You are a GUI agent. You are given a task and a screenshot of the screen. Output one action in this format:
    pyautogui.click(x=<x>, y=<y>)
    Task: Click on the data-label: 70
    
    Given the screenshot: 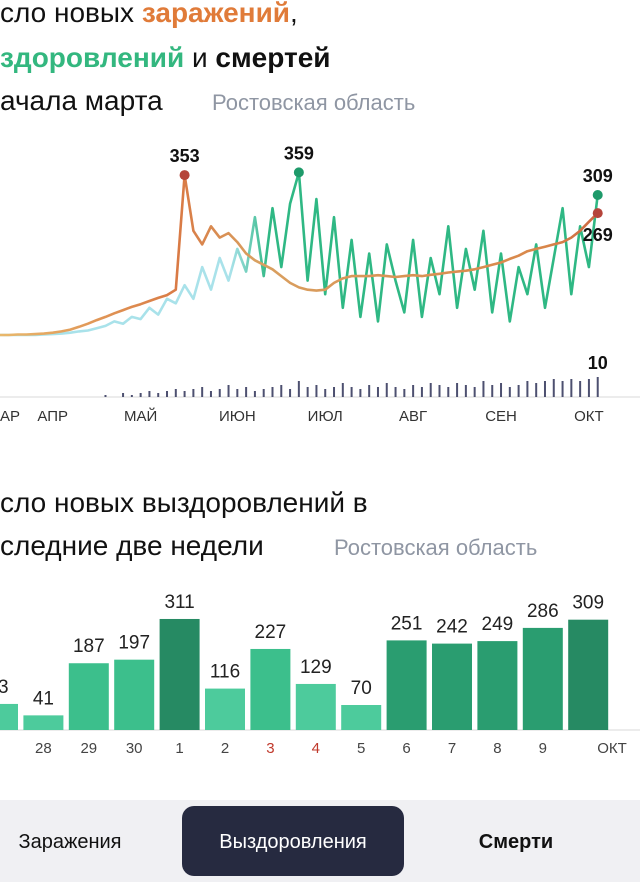 What is the action you would take?
    pyautogui.click(x=361, y=688)
    